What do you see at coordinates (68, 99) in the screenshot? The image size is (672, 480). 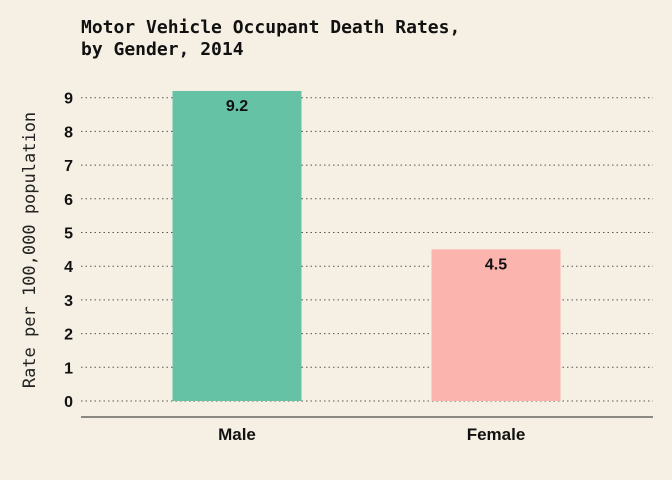 I see `y-tick-label: 9` at bounding box center [68, 99].